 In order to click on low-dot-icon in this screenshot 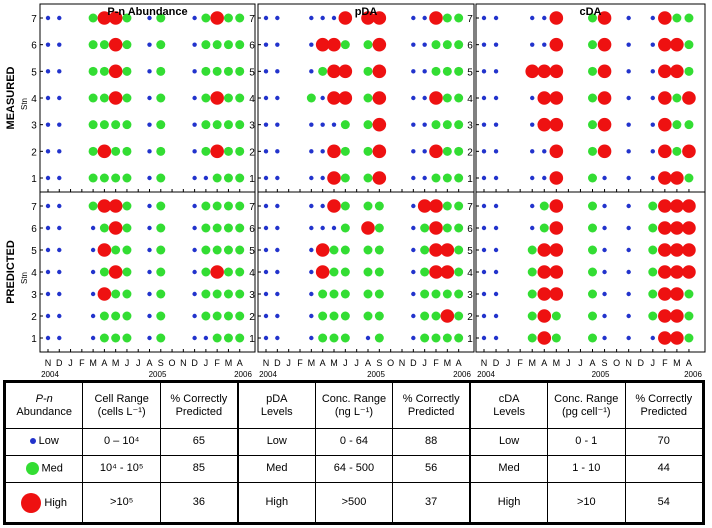, I will do `click(32, 441)`.